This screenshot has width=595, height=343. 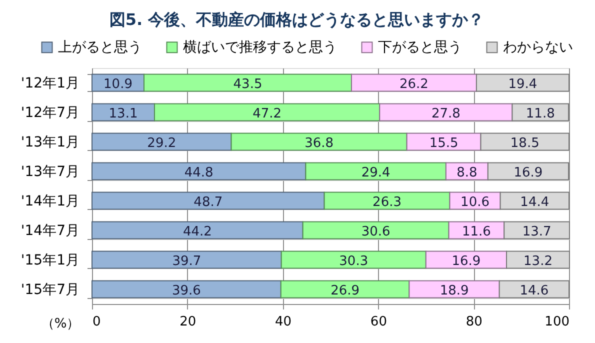 What do you see at coordinates (476, 232) in the screenshot?
I see `data-label: 11.6` at bounding box center [476, 232].